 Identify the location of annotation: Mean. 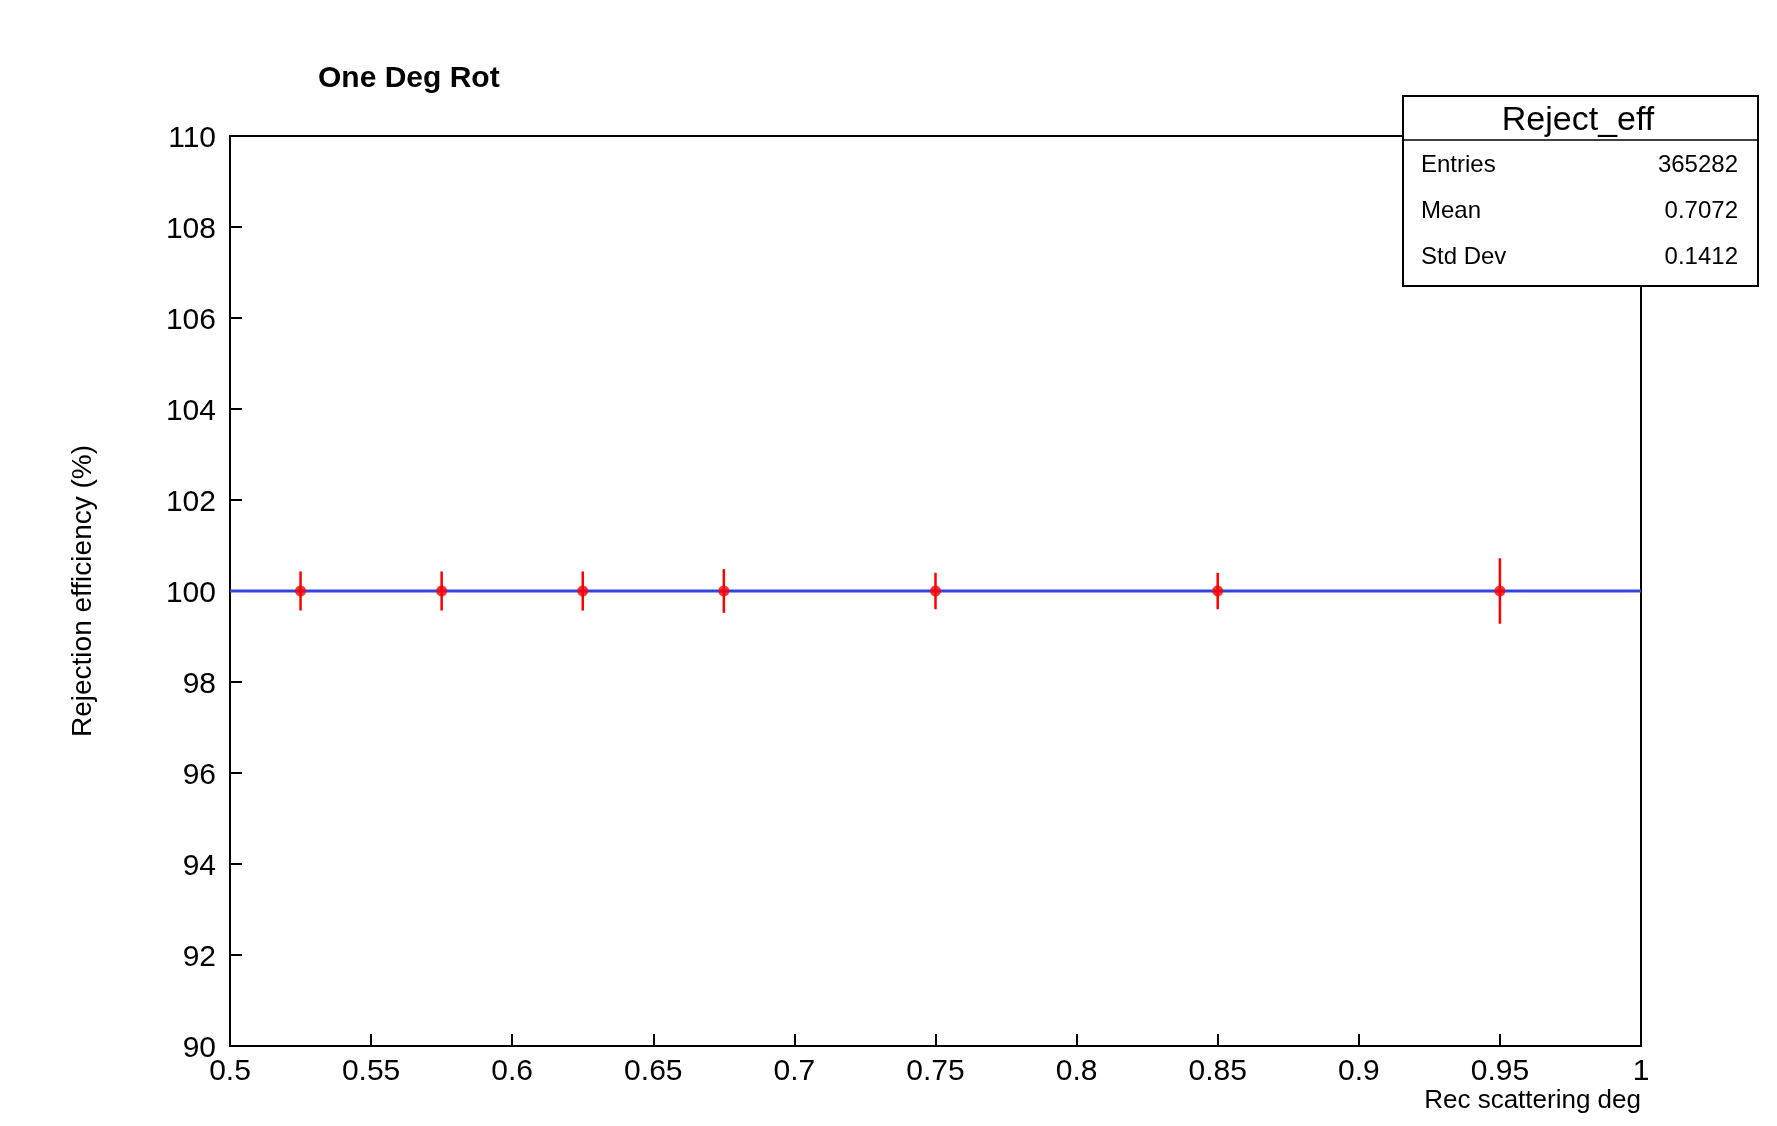
(1451, 209).